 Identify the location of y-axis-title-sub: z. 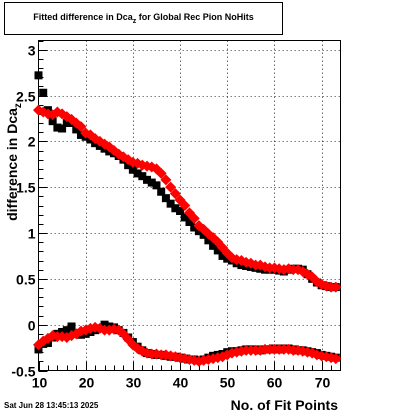
(18, 105).